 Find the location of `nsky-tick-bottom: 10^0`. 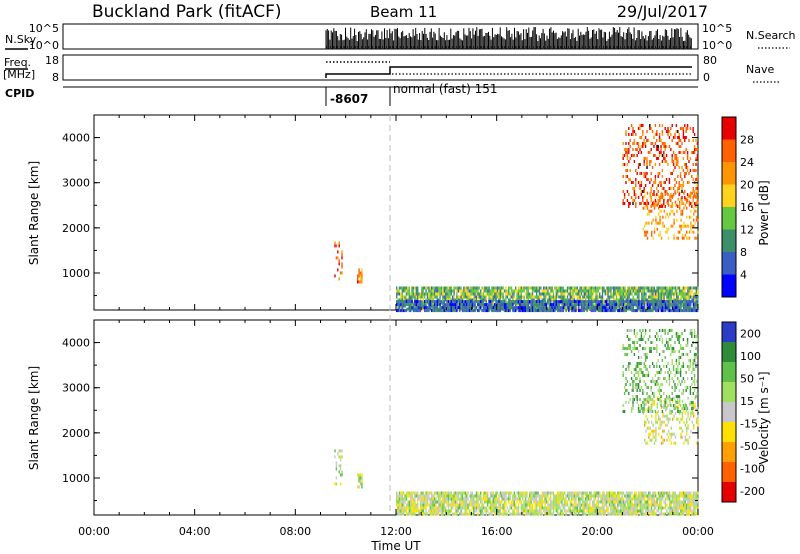

nsky-tick-bottom: 10^0 is located at coordinates (44, 45).